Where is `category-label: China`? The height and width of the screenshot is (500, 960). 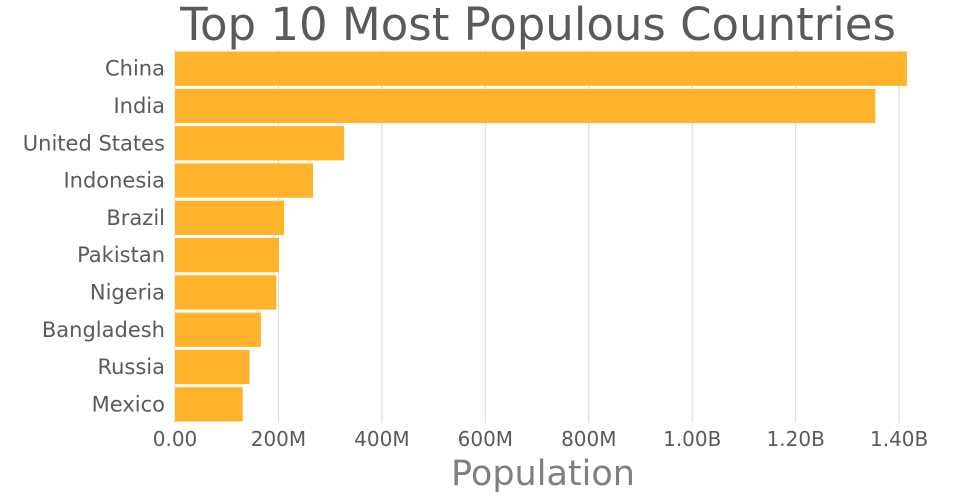 category-label: China is located at coordinates (135, 69).